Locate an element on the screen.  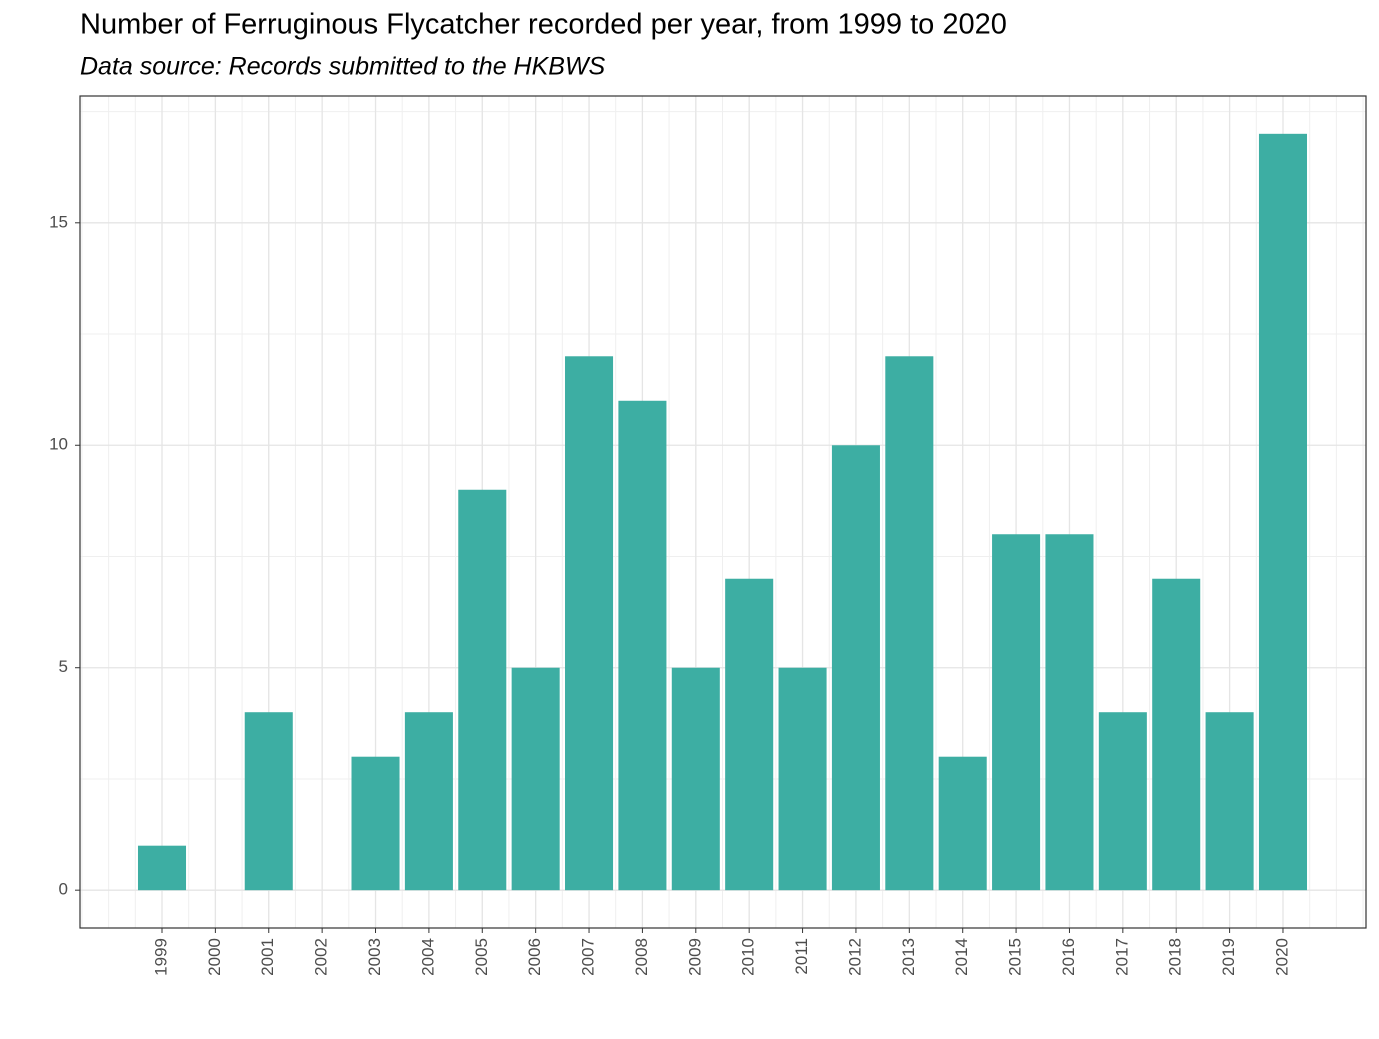
x-tick-label: 1999 is located at coordinates (160, 957).